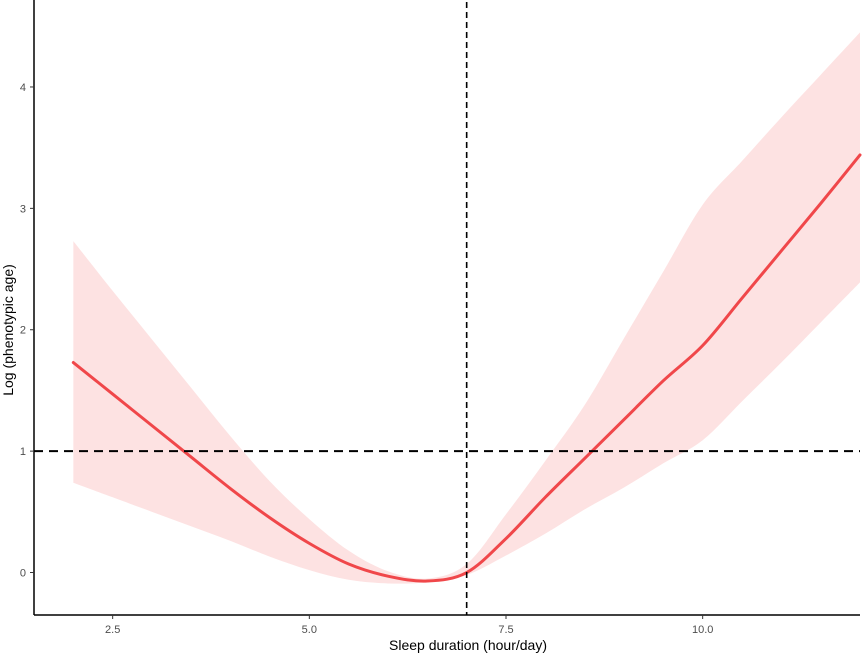 This screenshot has height=654, width=862. I want to click on y-tick-label: 2, so click(23, 331).